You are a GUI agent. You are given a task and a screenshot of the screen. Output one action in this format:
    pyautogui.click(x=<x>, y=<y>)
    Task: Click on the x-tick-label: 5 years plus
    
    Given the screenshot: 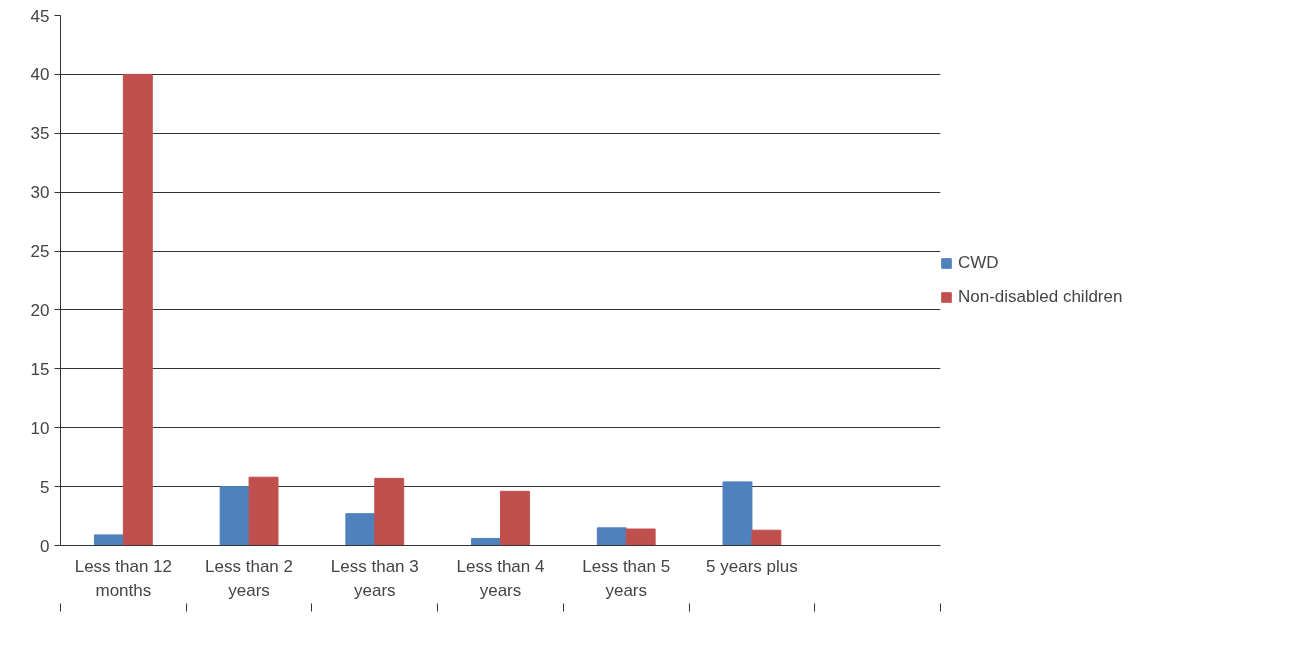 What is the action you would take?
    pyautogui.click(x=752, y=566)
    